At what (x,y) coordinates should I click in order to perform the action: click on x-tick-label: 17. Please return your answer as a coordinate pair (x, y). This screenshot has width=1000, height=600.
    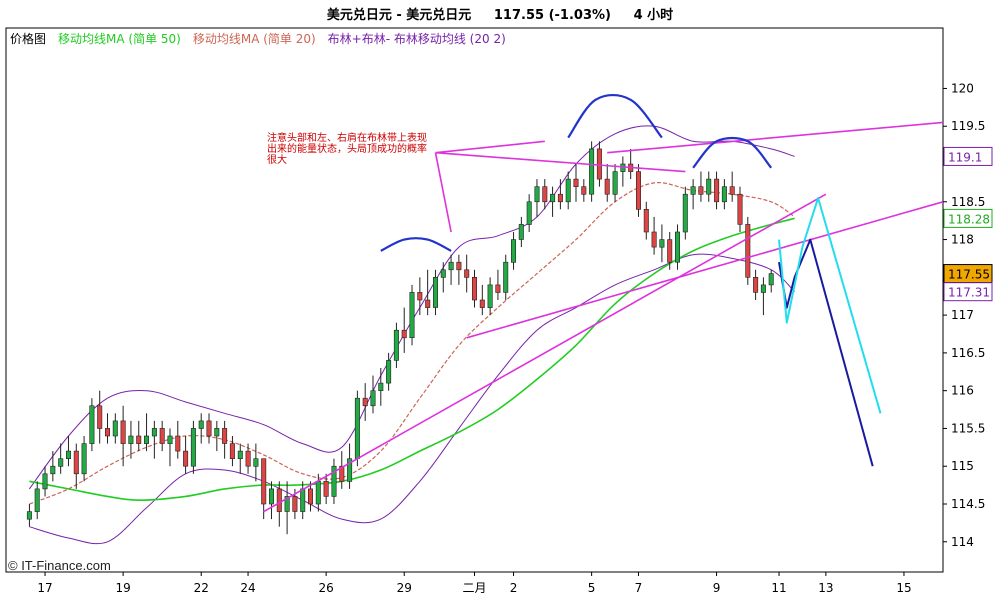
    Looking at the image, I should click on (44, 588).